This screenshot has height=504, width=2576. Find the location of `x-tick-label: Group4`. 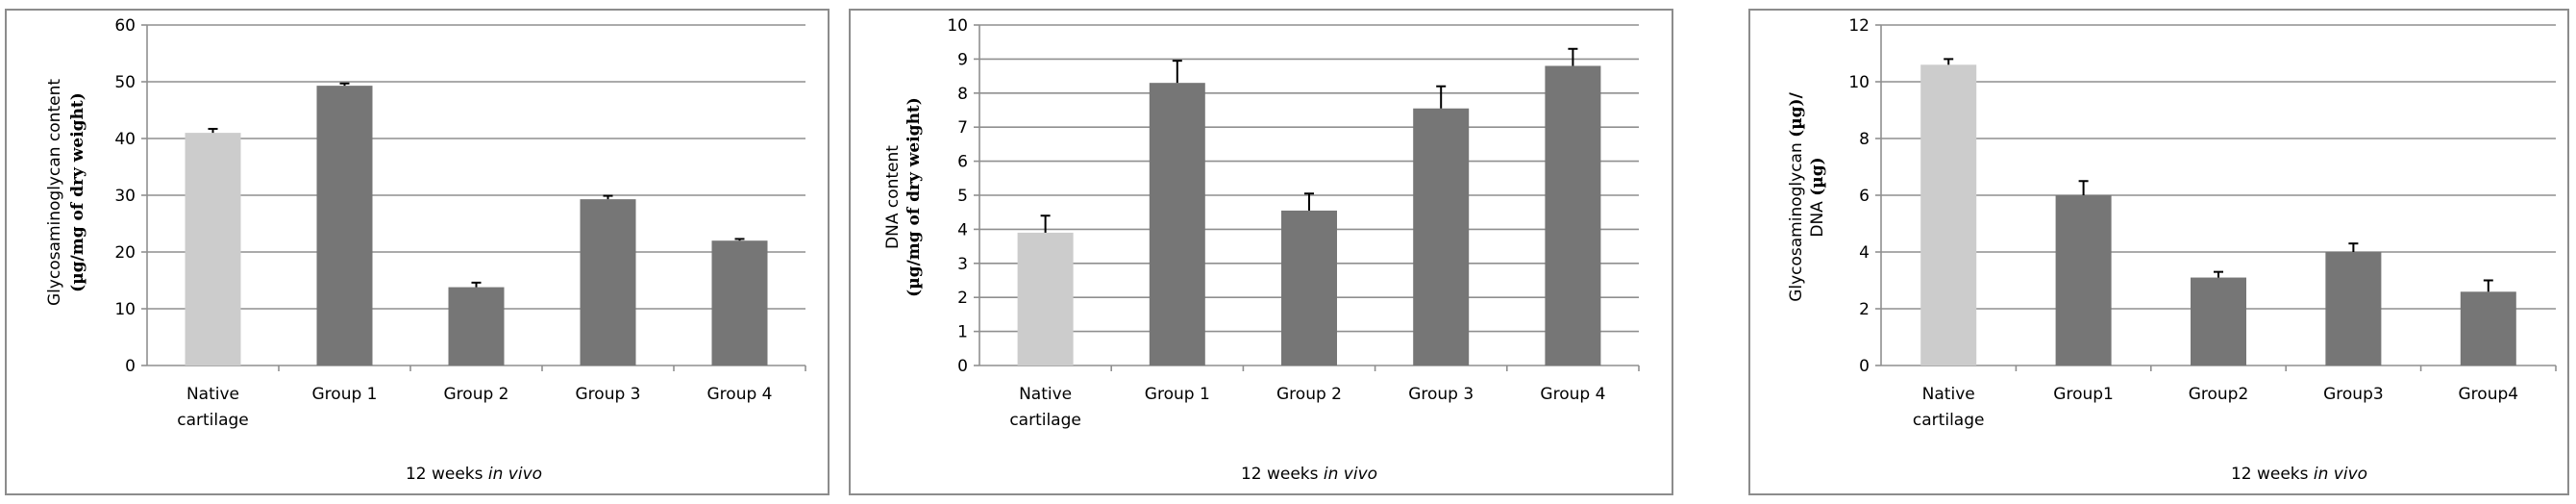

x-tick-label: Group4 is located at coordinates (2489, 395).